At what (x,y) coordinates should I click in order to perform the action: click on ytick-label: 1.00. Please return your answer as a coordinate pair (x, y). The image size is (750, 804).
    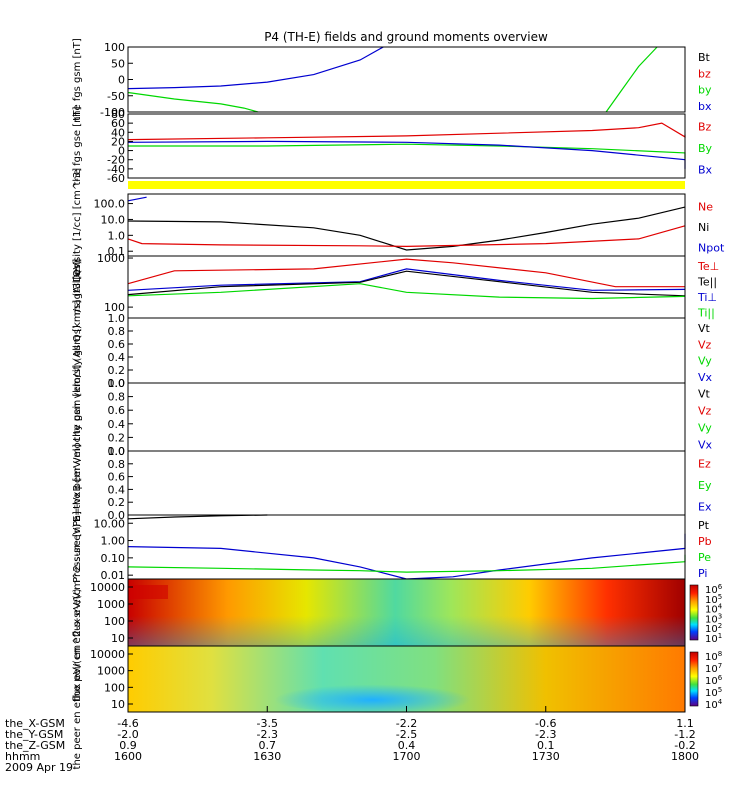
    Looking at the image, I should click on (113, 541).